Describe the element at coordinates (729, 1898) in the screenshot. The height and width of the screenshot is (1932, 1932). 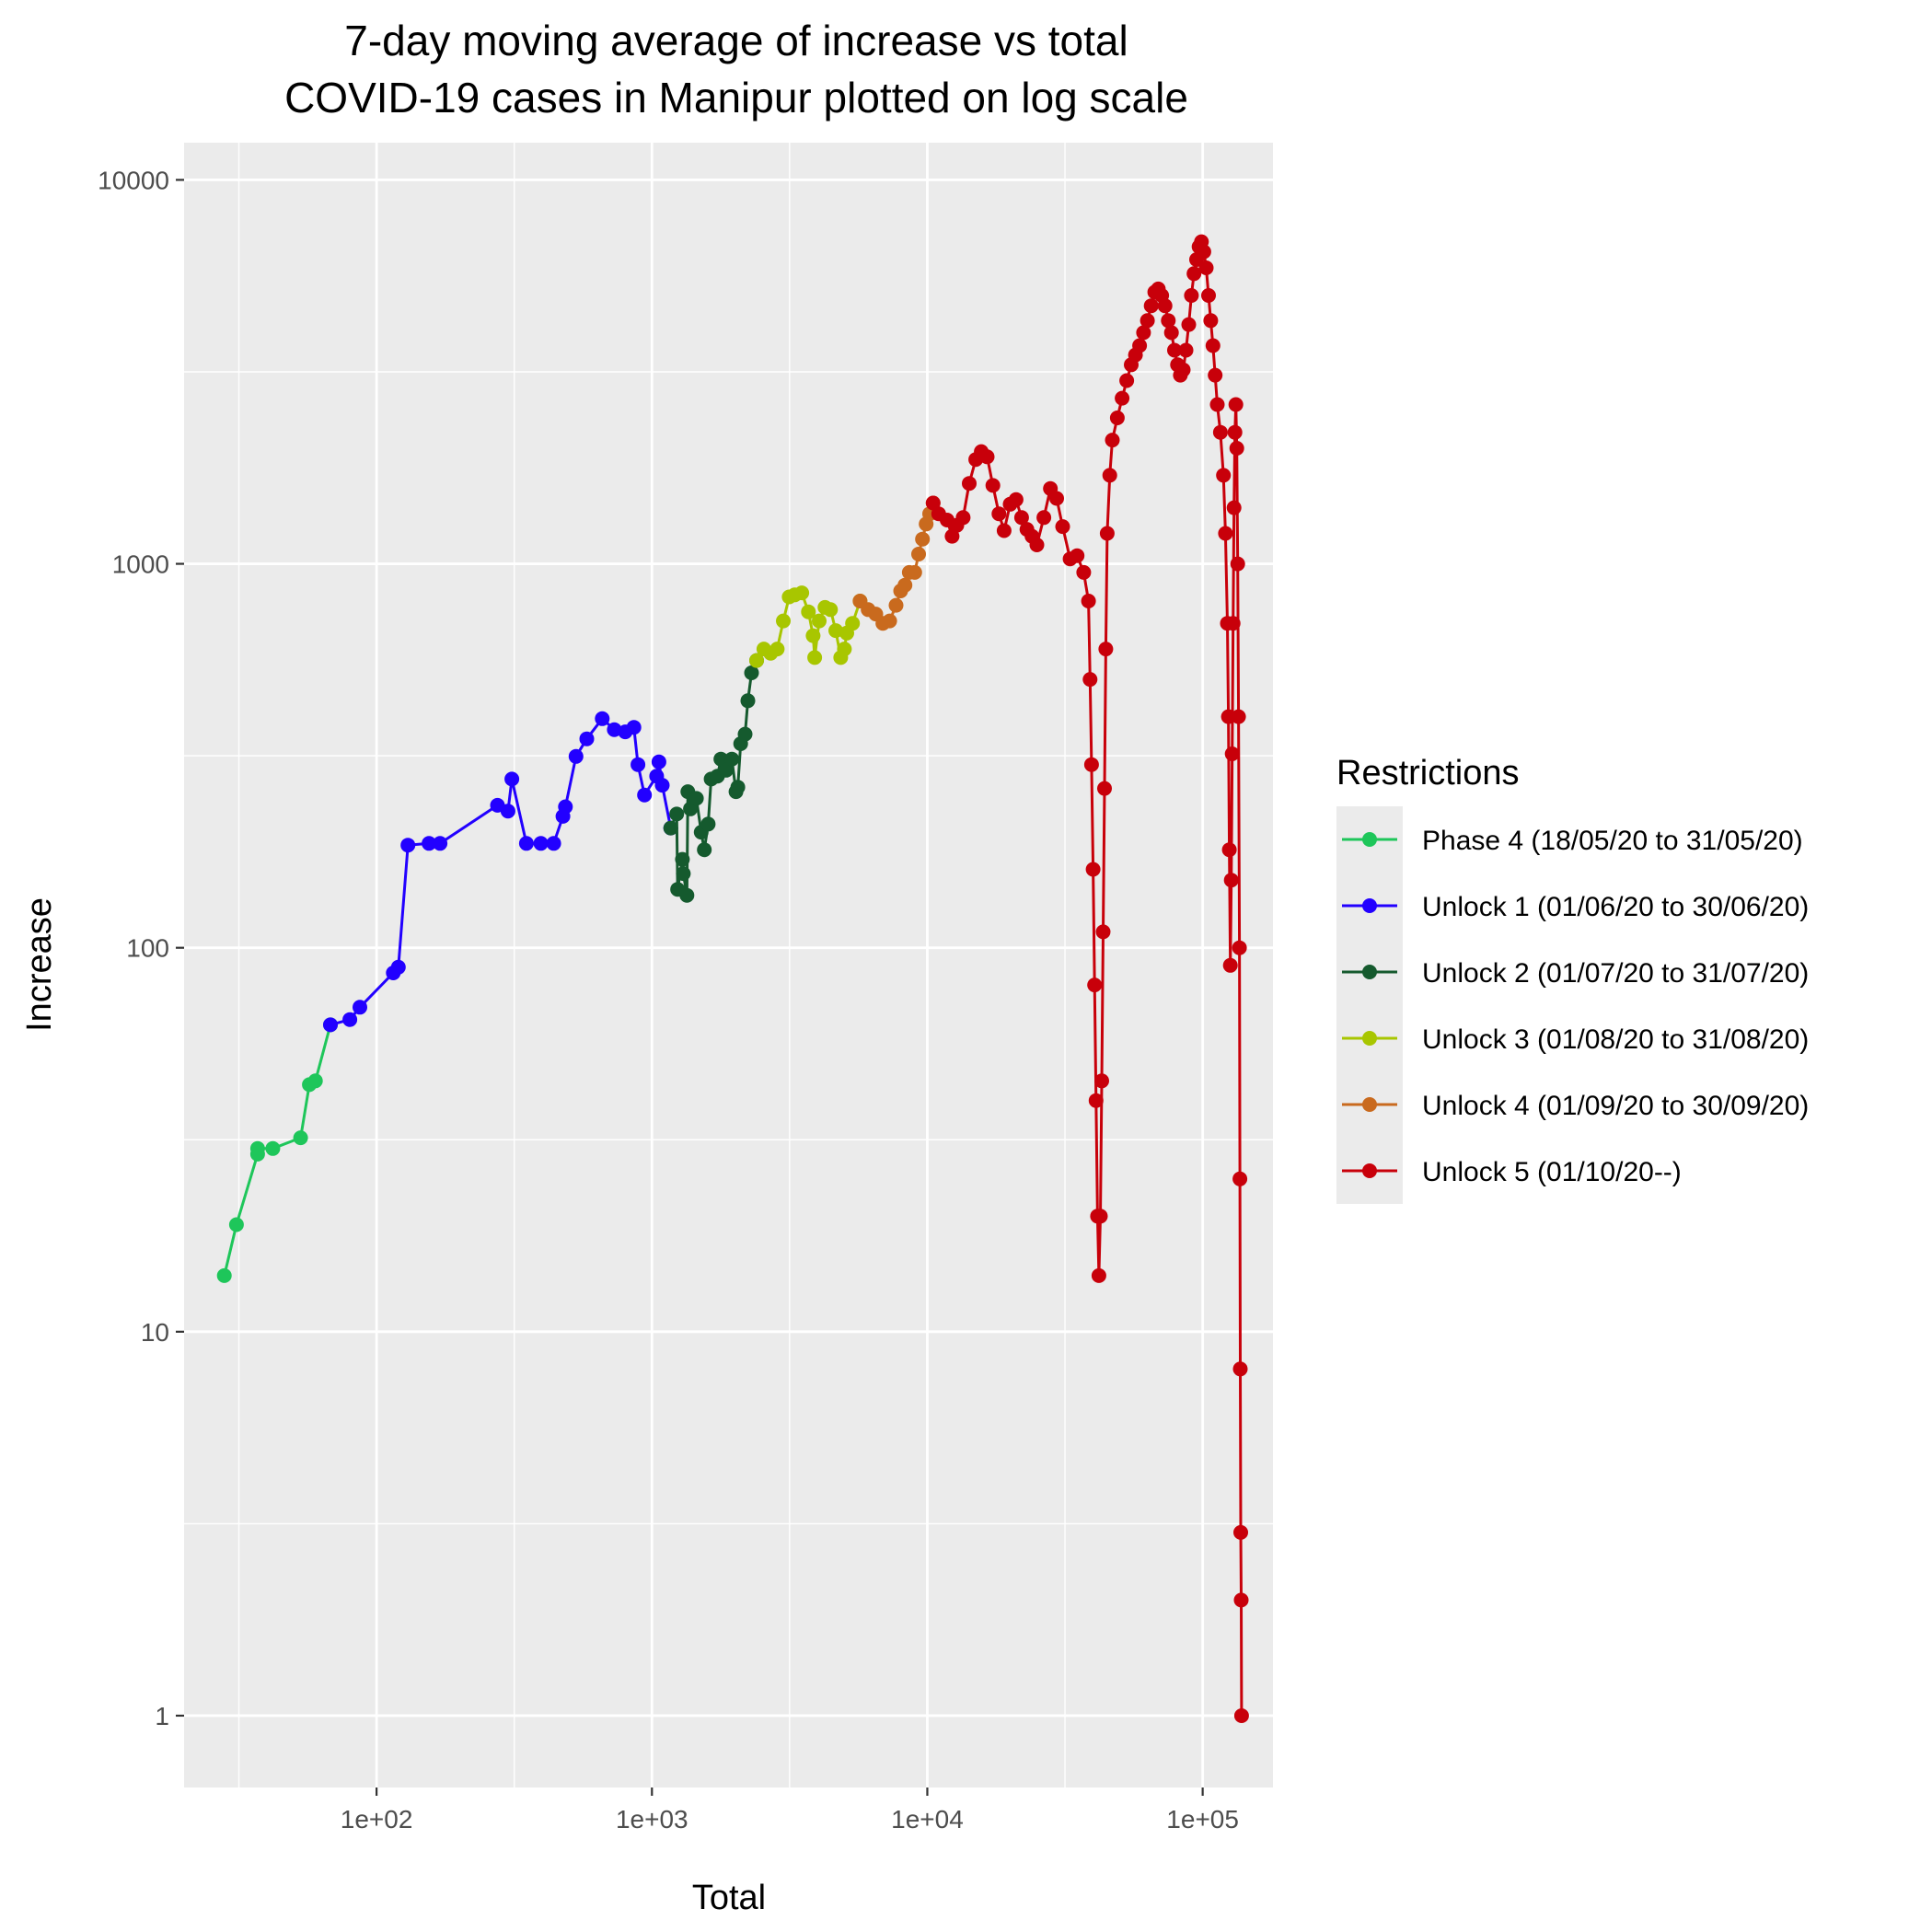
I see `x-axis-title: Total` at that location.